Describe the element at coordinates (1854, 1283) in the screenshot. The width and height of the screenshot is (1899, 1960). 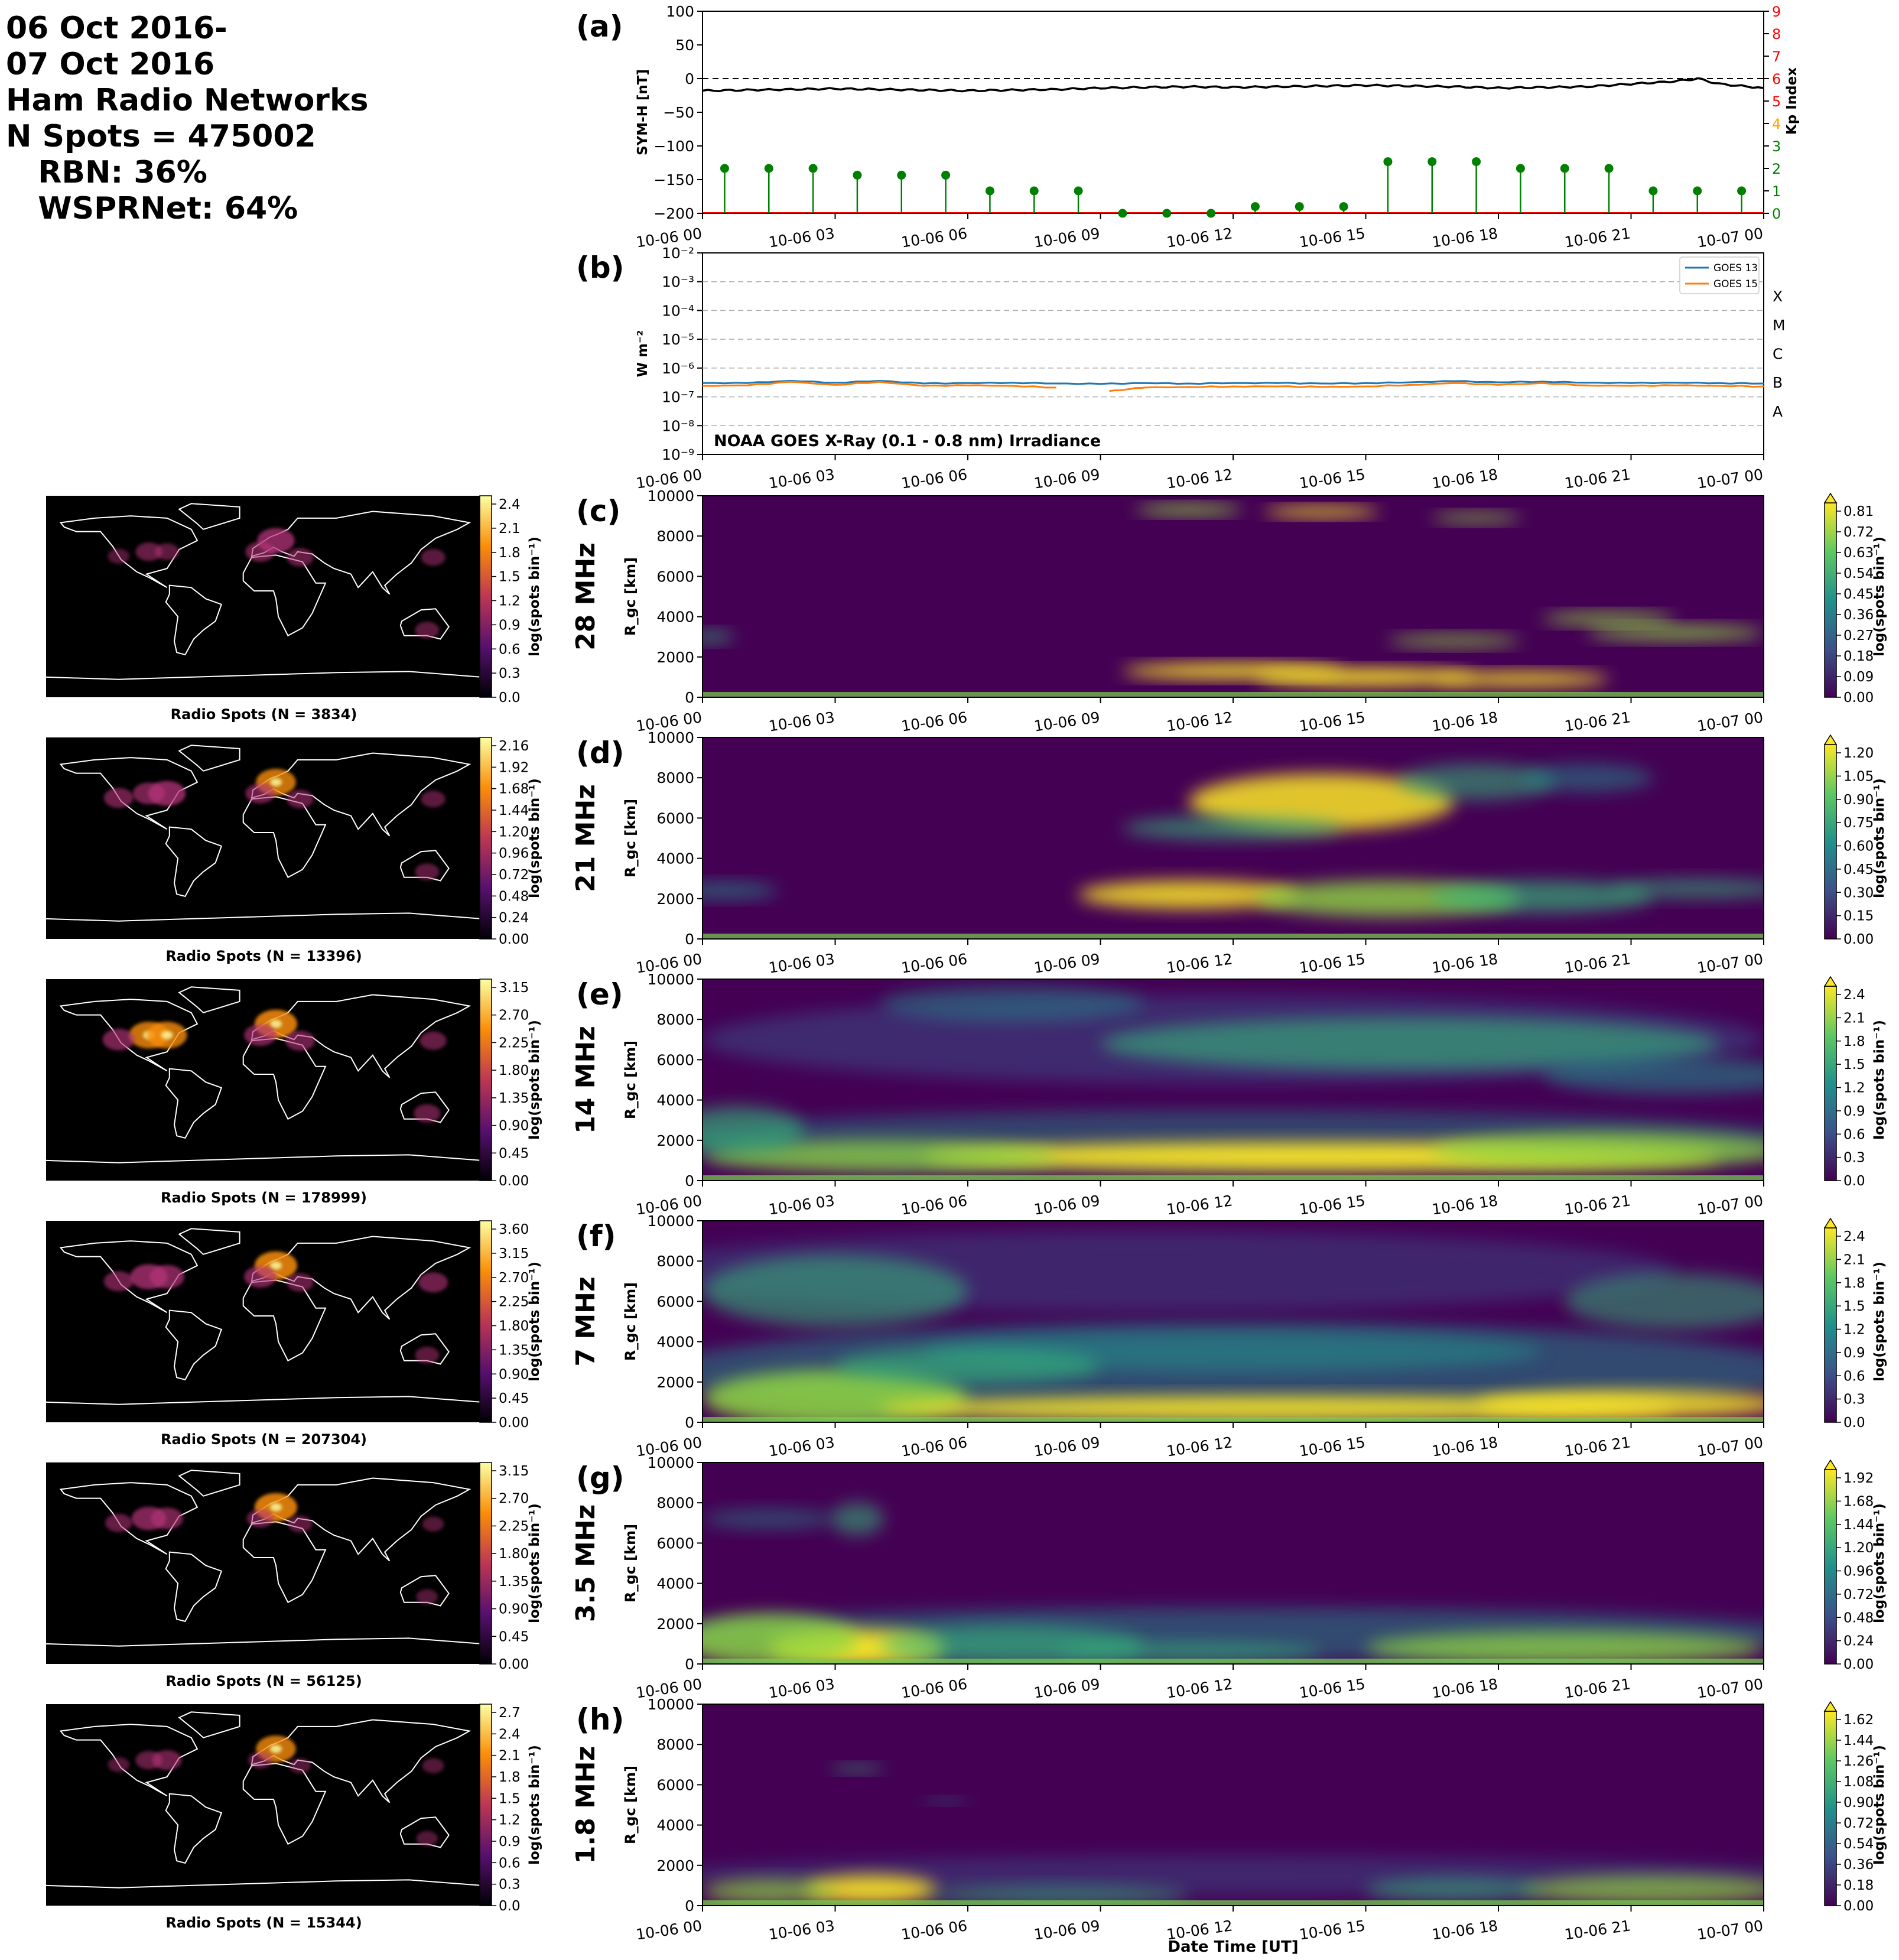
I see `heatmap-cbar-label: 1.8` at that location.